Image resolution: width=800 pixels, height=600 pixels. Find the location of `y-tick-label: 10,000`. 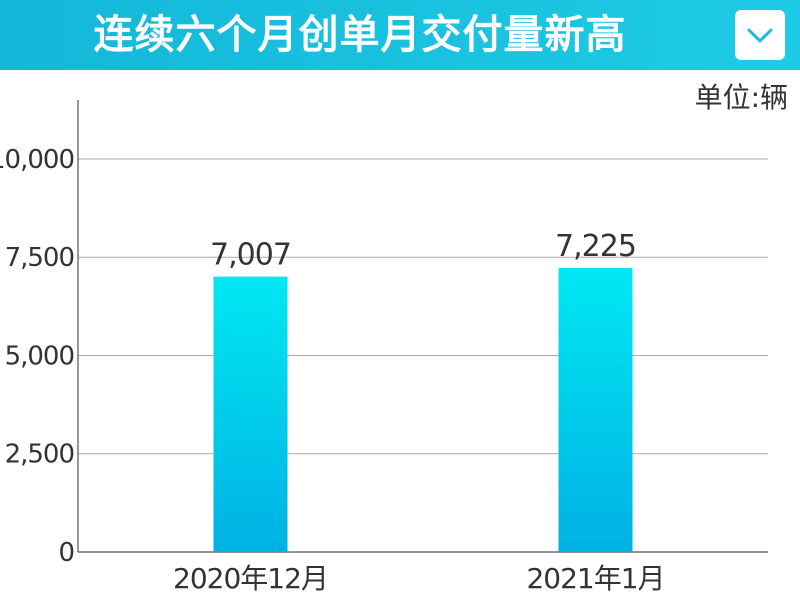

y-tick-label: 10,000 is located at coordinates (37, 160).